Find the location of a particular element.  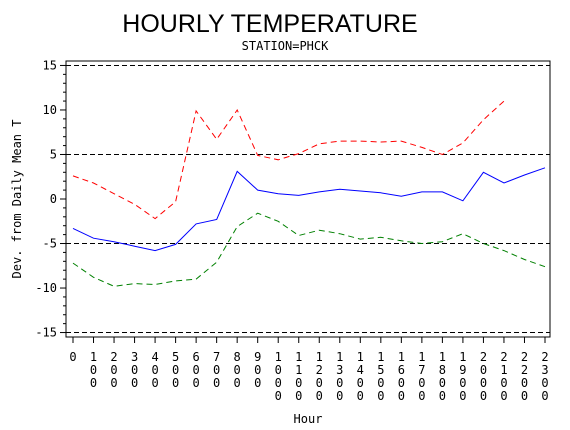

y-tick-label: 5 is located at coordinates (53, 154).